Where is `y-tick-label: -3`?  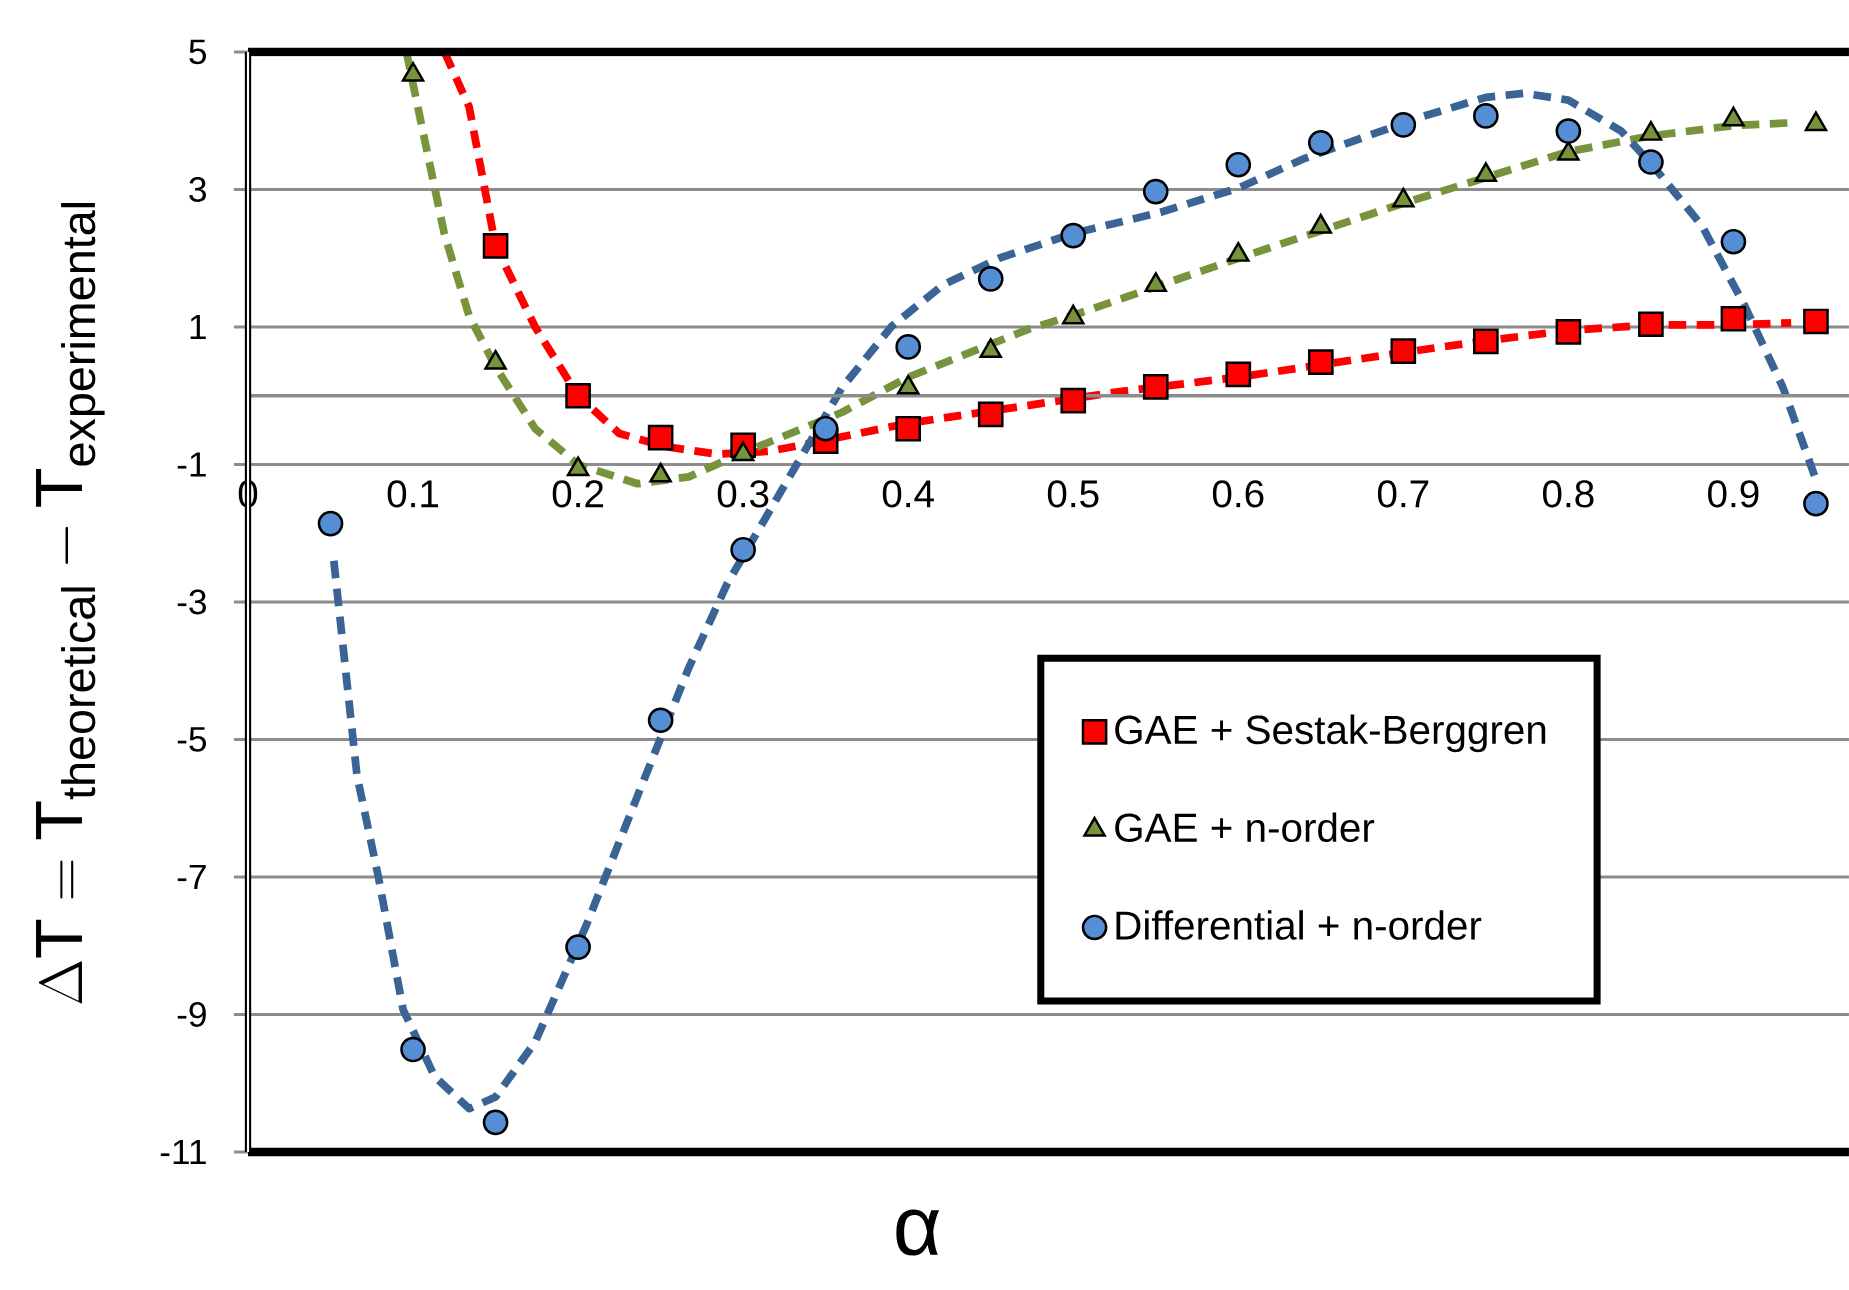
y-tick-label: -3 is located at coordinates (191, 602).